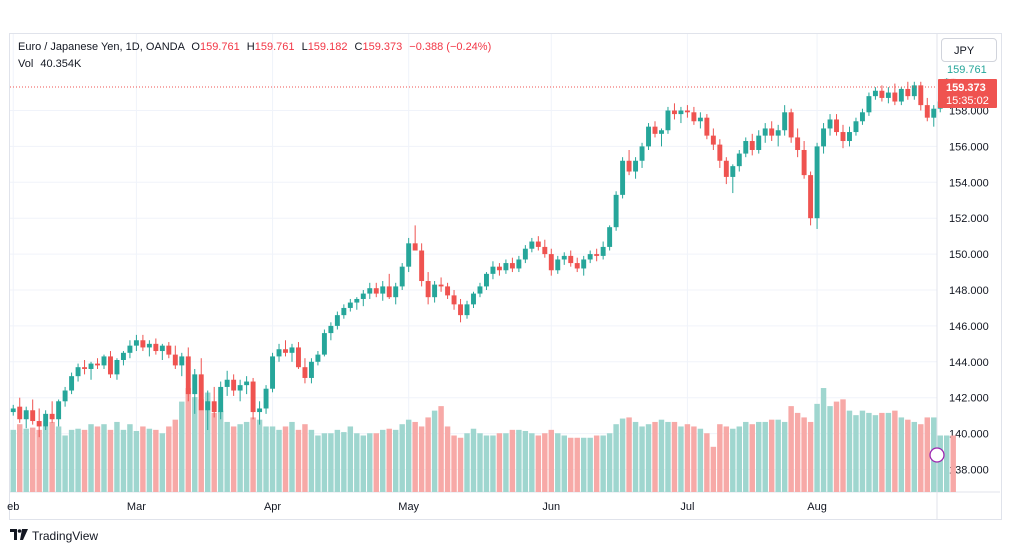  I want to click on y-tick-label: 156.000, so click(969, 147).